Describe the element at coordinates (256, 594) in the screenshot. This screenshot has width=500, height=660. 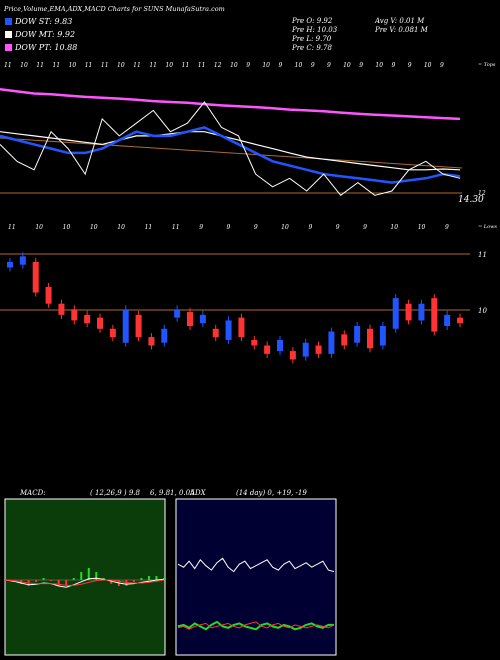
I see `adx-chart` at that location.